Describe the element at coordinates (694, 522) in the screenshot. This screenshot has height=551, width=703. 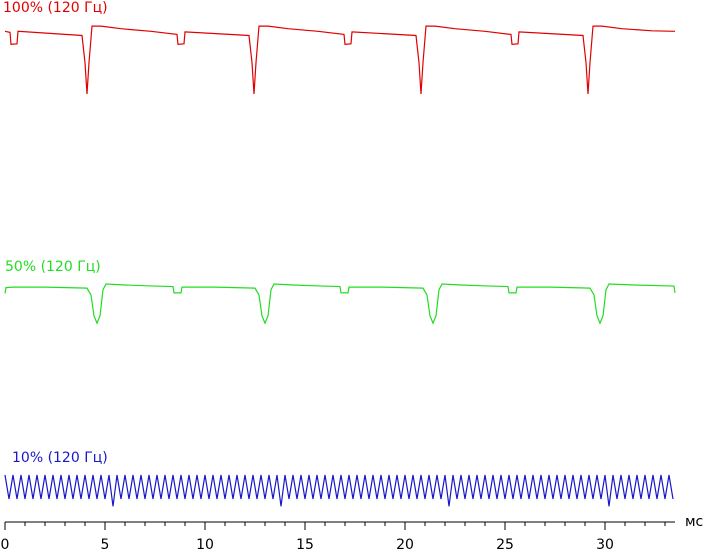
I see `x-axis-unit: мс` at that location.